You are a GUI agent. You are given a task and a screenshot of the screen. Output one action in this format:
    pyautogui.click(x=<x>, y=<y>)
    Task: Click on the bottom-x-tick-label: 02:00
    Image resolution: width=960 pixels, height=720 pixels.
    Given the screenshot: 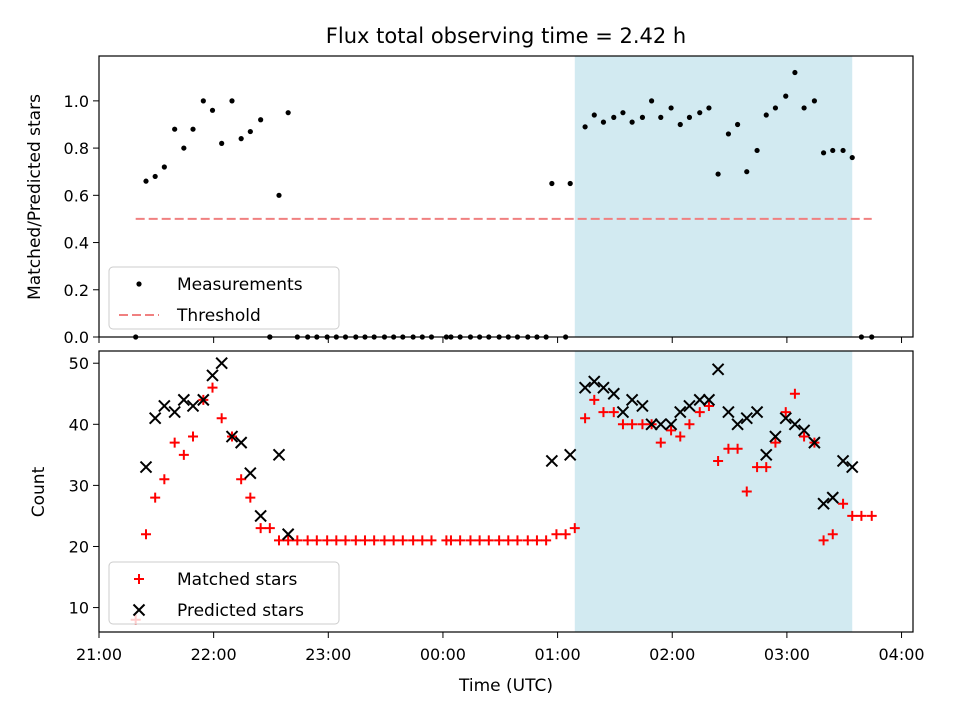 What is the action you would take?
    pyautogui.click(x=672, y=654)
    